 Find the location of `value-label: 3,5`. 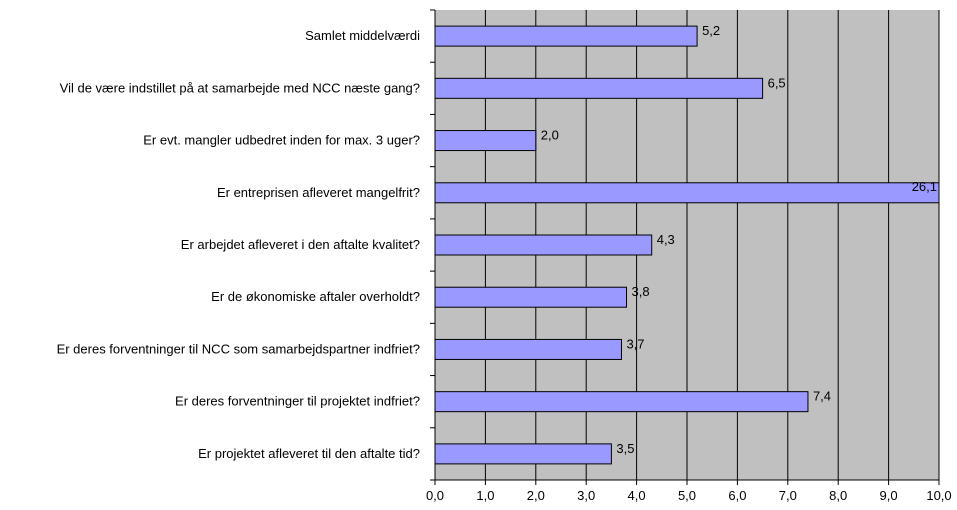

value-label: 3,5 is located at coordinates (625, 448).